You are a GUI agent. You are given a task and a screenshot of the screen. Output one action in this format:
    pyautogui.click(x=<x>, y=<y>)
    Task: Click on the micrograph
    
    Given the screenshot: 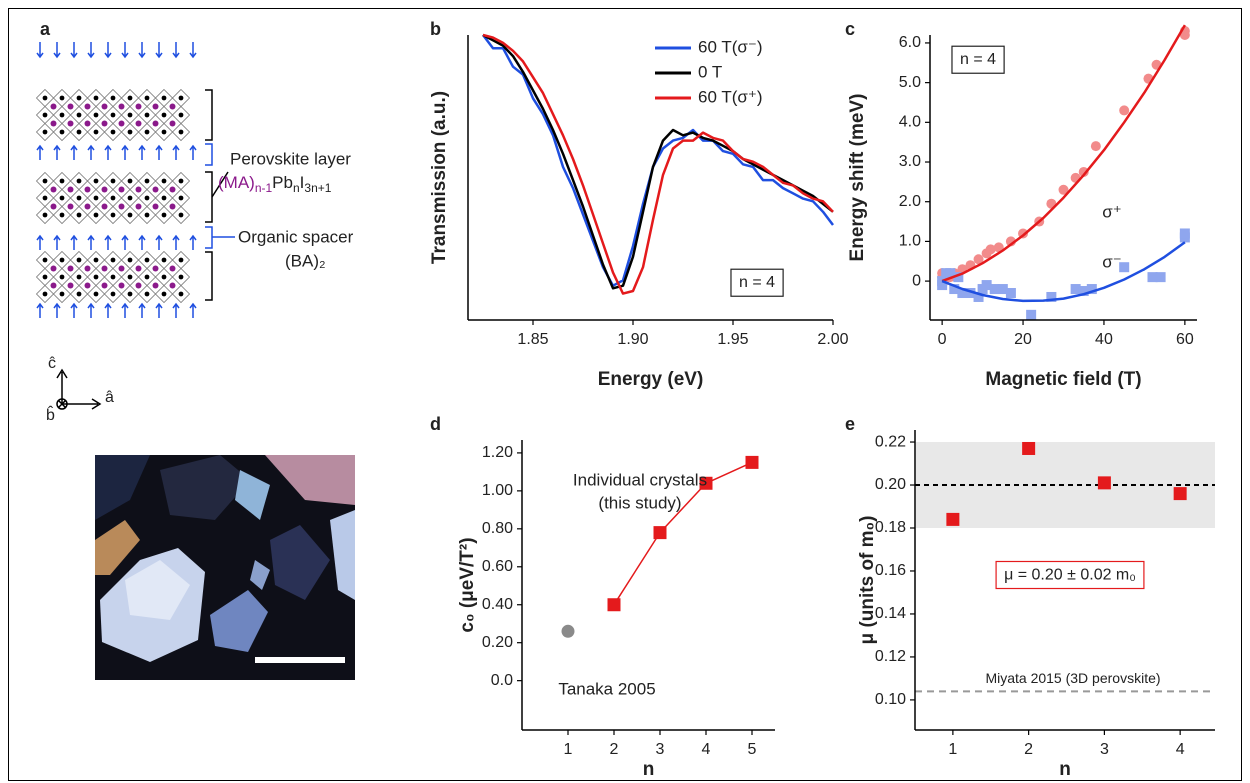 What is the action you would take?
    pyautogui.click(x=225, y=567)
    